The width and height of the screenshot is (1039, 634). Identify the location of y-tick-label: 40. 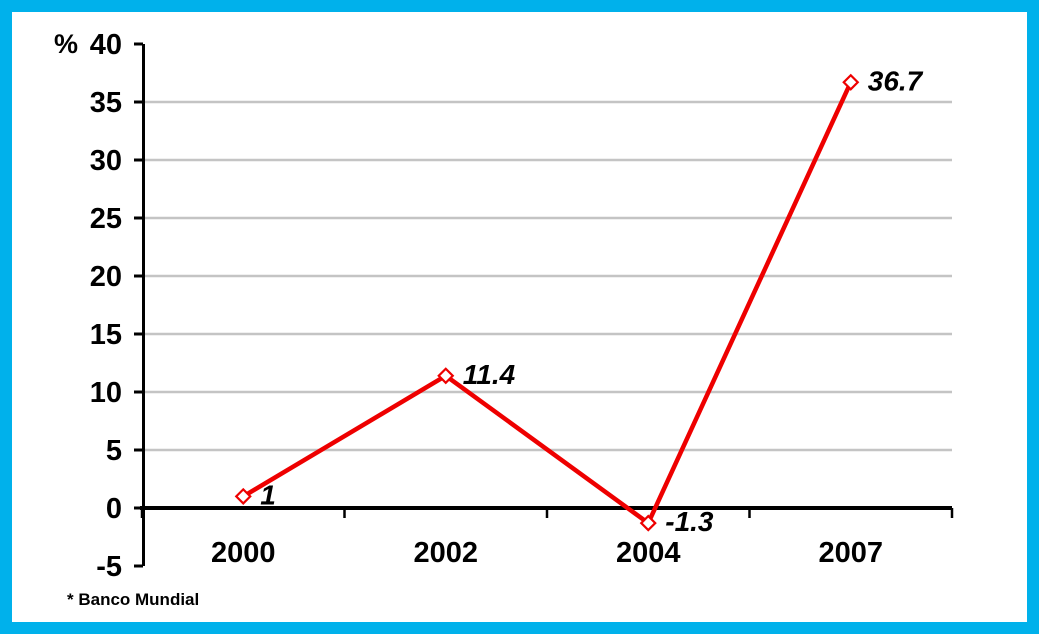
(106, 45).